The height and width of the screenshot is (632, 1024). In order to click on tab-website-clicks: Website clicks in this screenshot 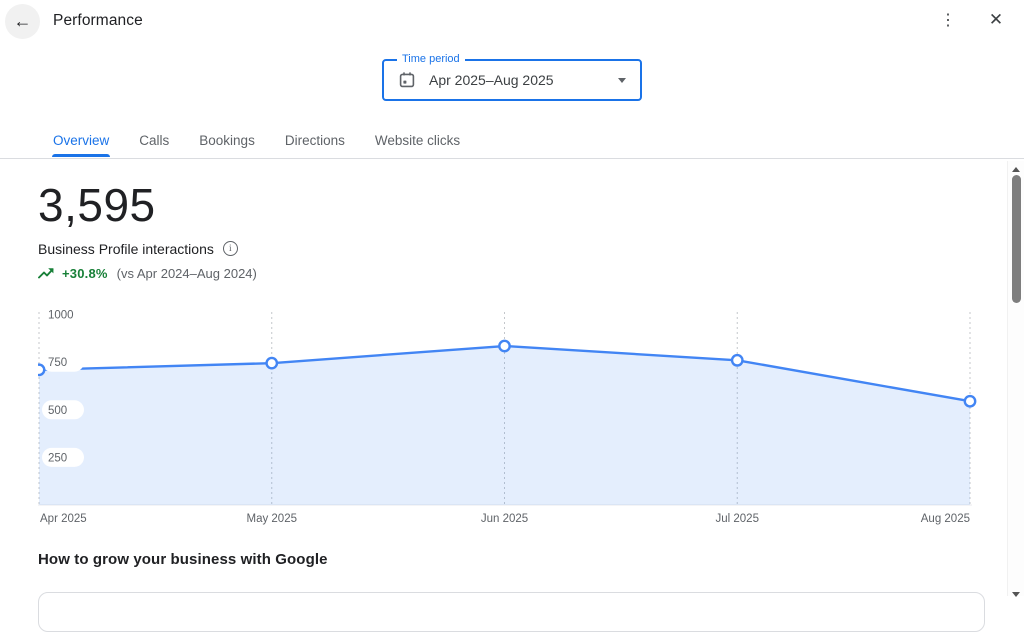, I will do `click(417, 140)`.